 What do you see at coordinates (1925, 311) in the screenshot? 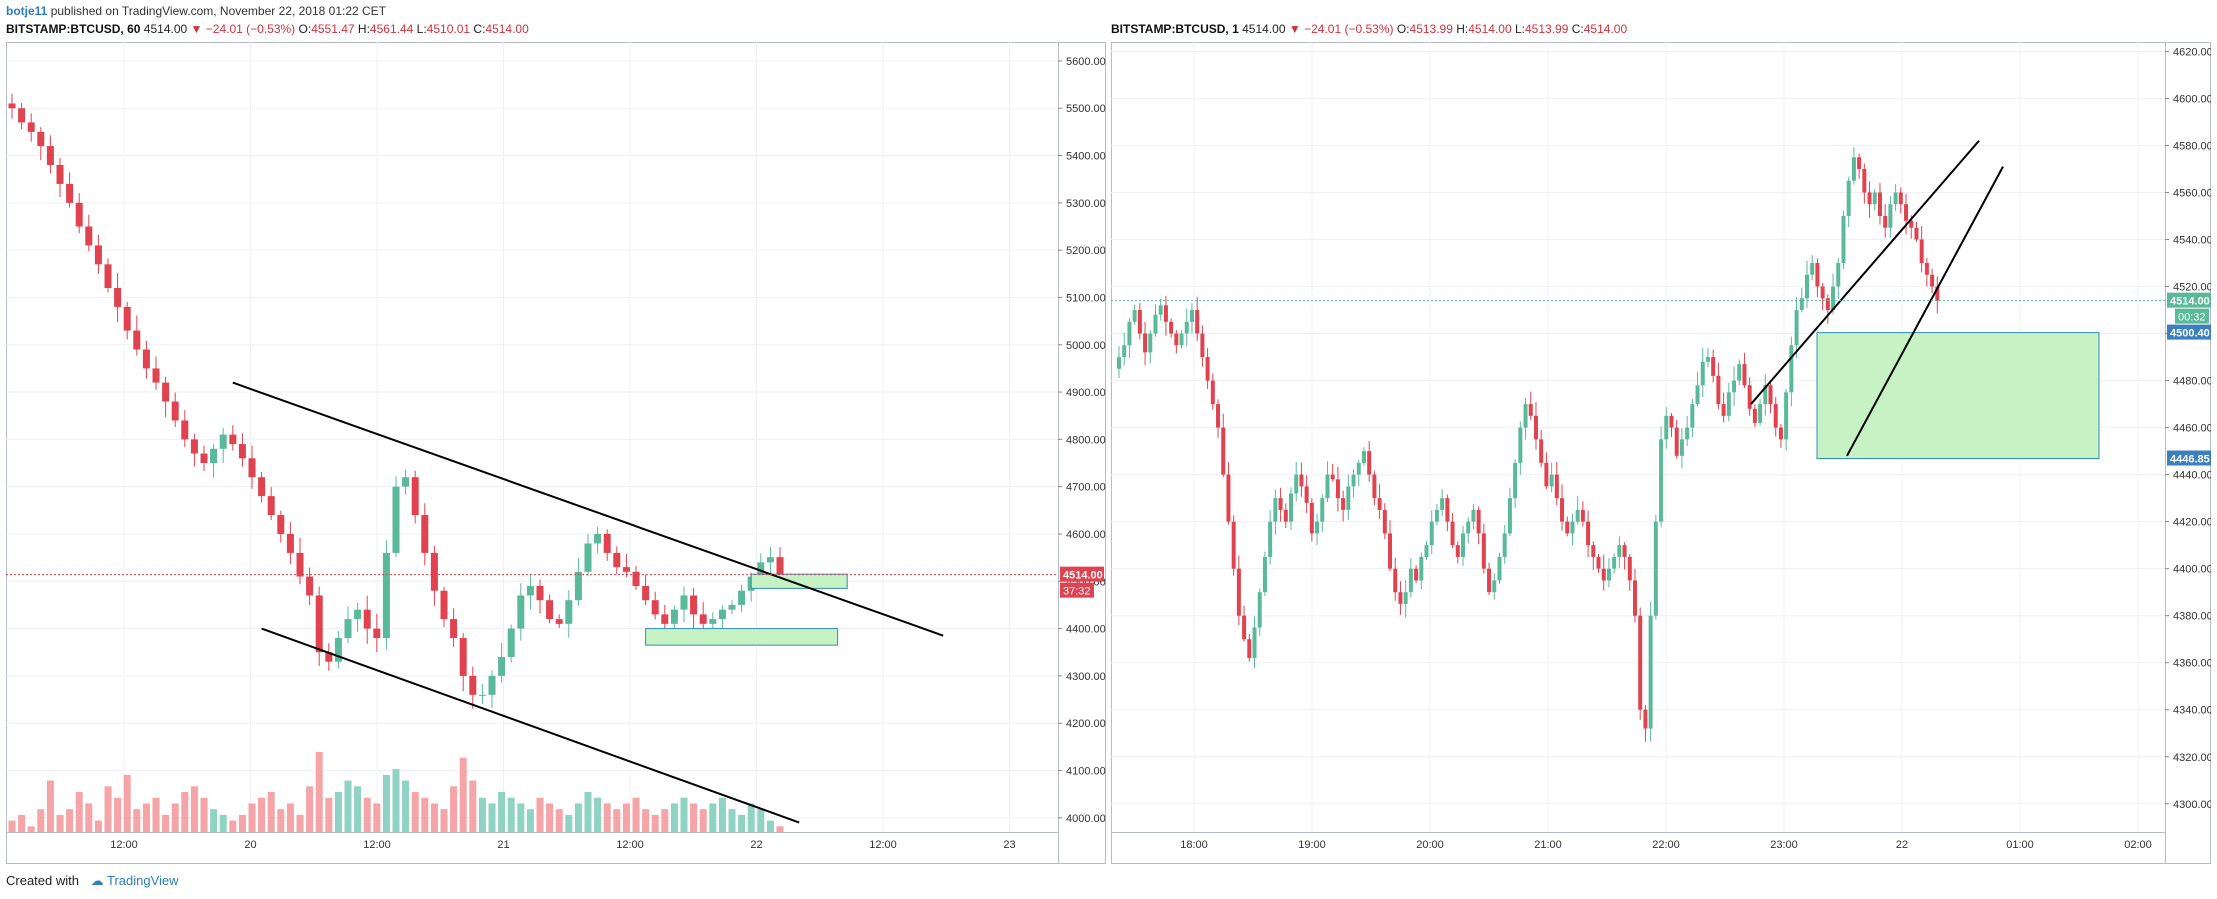
I see `trendline` at bounding box center [1925, 311].